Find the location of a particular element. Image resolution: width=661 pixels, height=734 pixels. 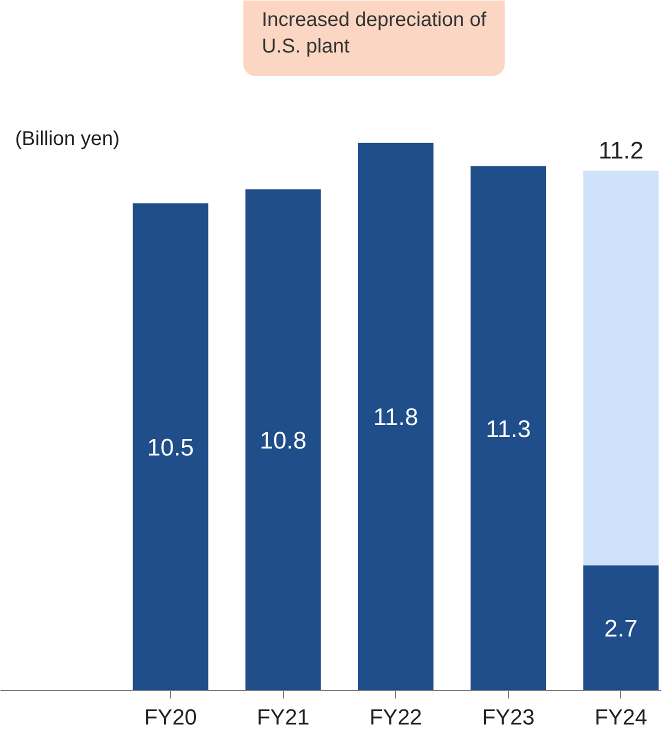

data-label: 10.5 is located at coordinates (170, 448).